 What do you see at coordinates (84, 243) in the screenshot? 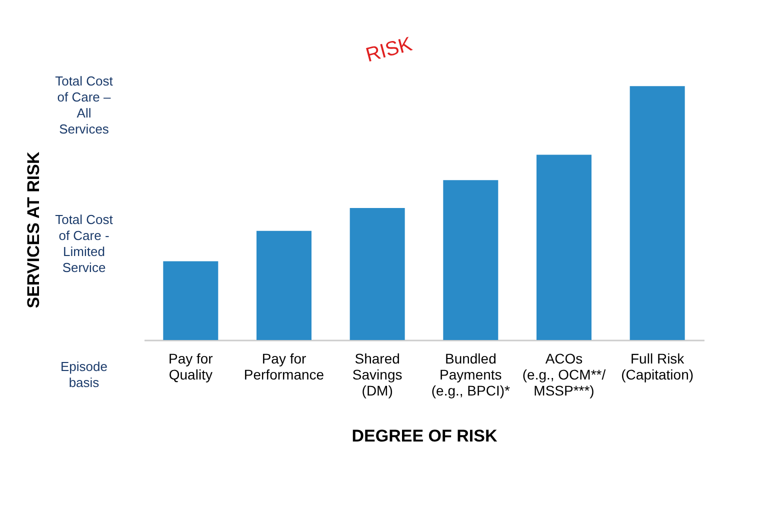
I see `text: Total Cost of Care - Limited Service` at bounding box center [84, 243].